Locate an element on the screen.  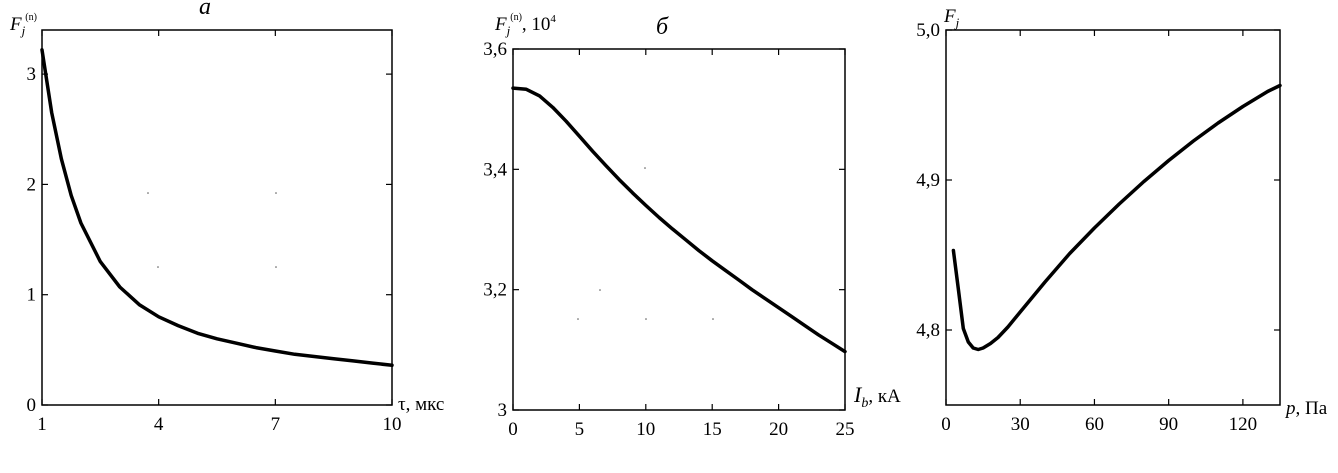
panel-a-xlabel: τ, мкс is located at coordinates (421, 404).